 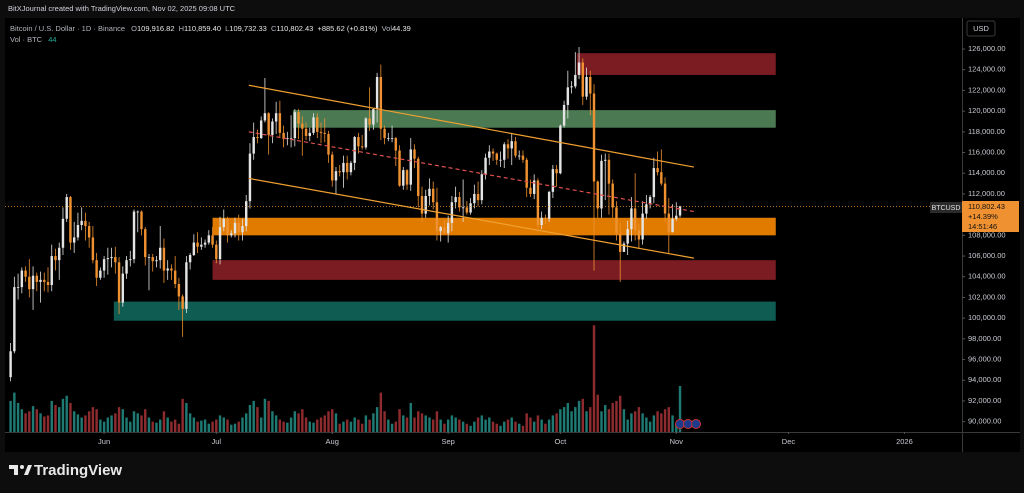 I want to click on y-tick-label: 122,000.00, so click(x=987, y=89).